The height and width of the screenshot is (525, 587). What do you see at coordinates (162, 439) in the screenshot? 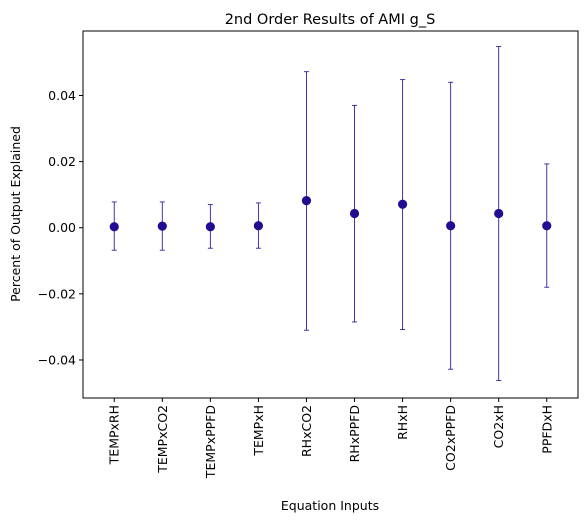
I see `x-tick-label: TEMPxCO2` at bounding box center [162, 439].